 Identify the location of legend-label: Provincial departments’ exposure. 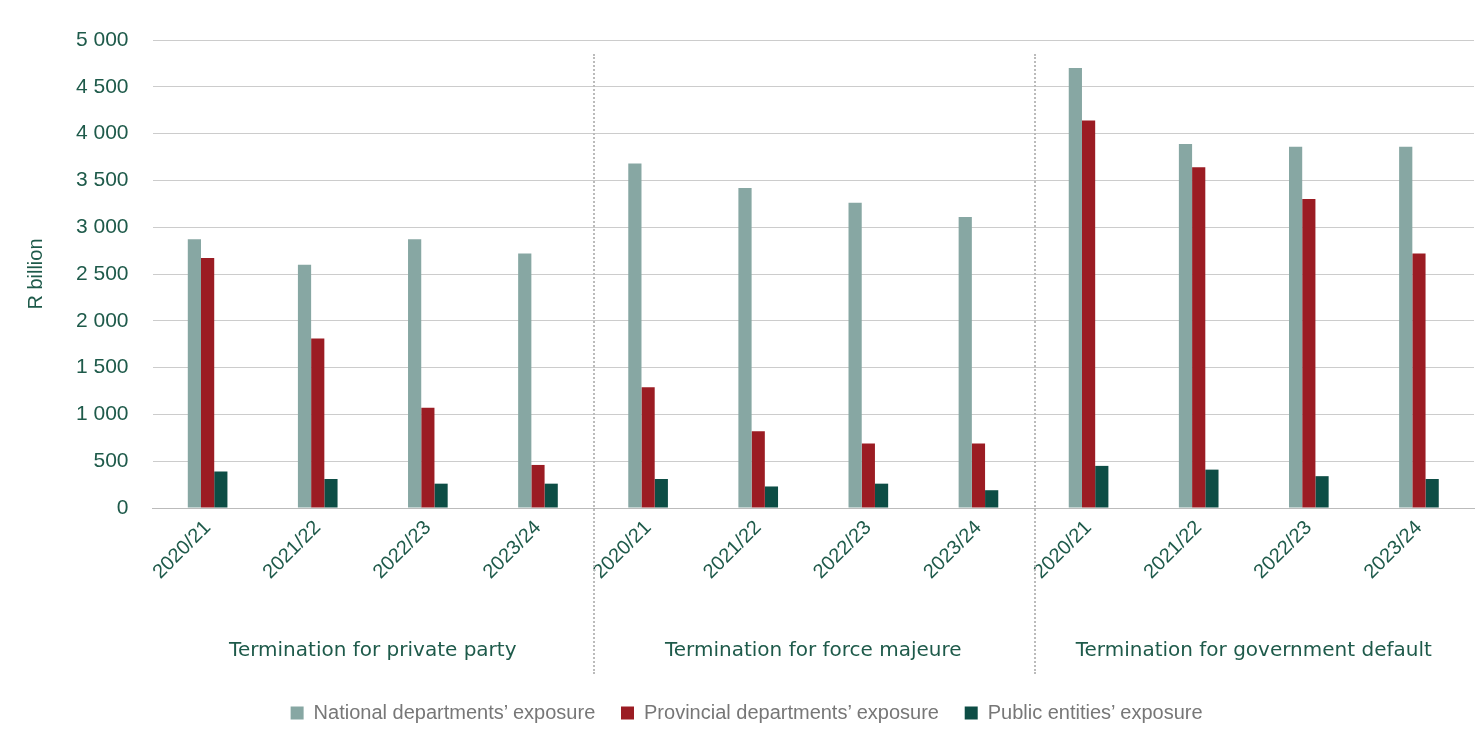
(791, 711).